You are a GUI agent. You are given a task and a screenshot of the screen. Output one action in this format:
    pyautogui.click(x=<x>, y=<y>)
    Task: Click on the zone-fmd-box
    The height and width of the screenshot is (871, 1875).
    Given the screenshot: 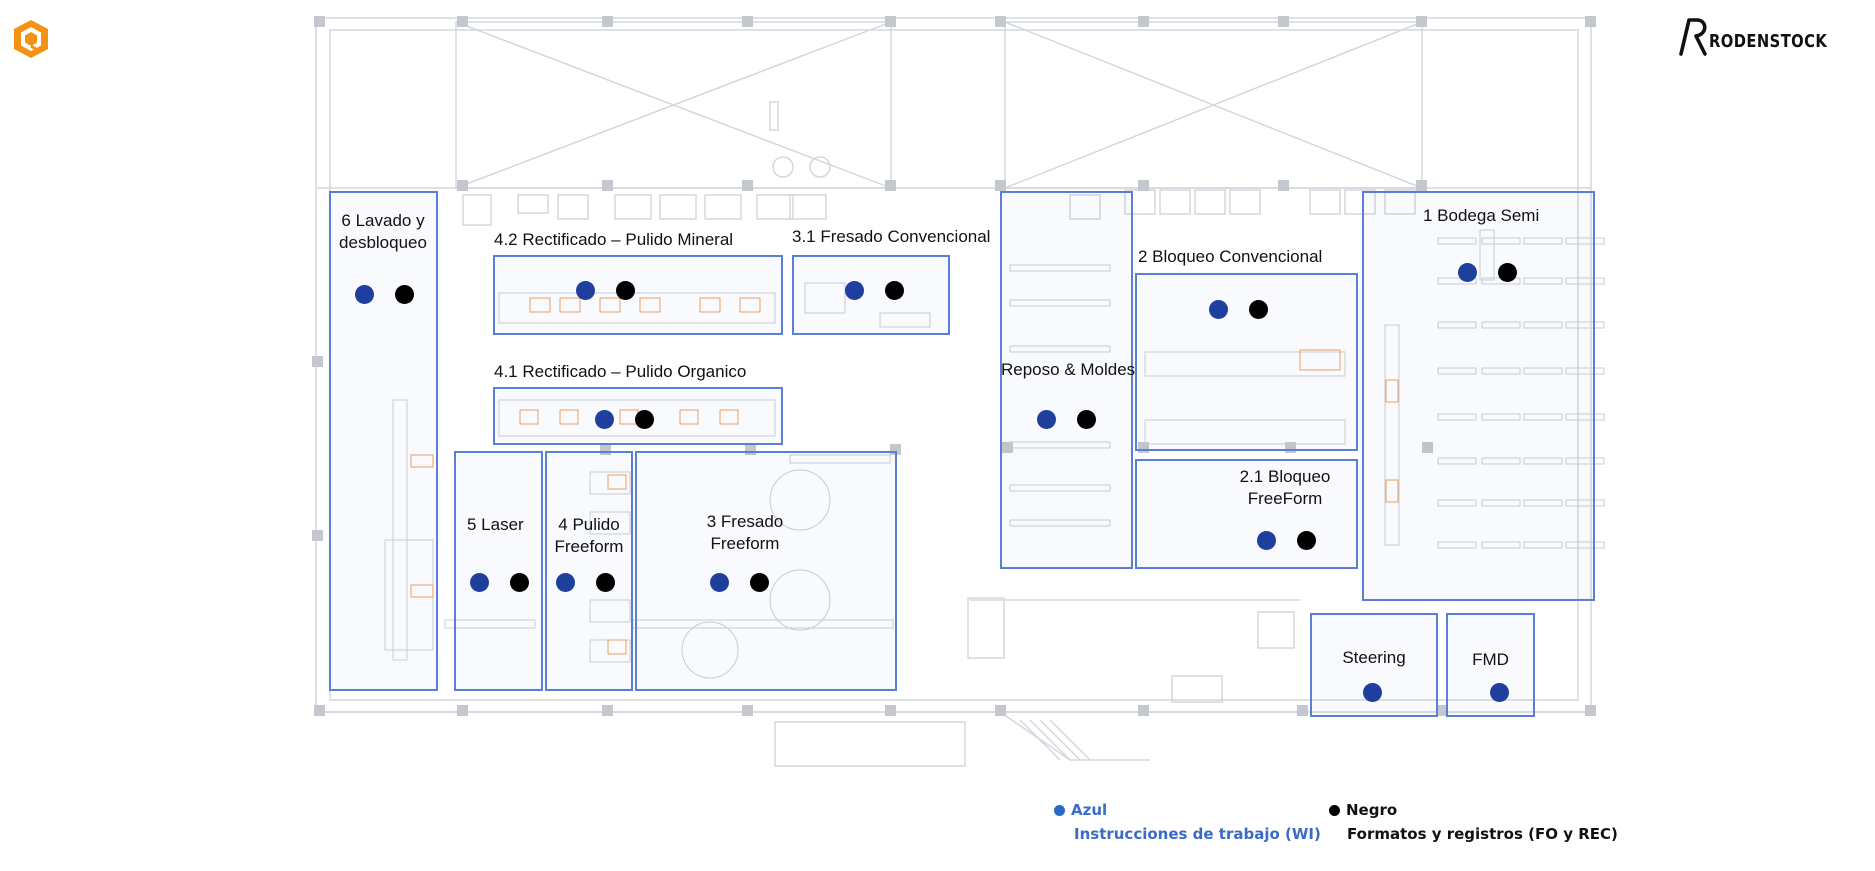 What is the action you would take?
    pyautogui.click(x=1490, y=665)
    